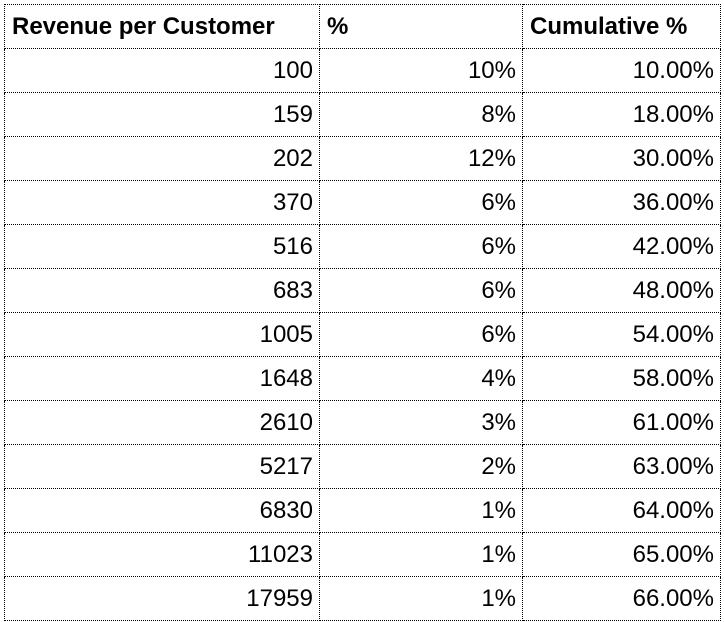 The width and height of the screenshot is (724, 622). What do you see at coordinates (621, 334) in the screenshot?
I see `cell-cumulative: 54.00%` at bounding box center [621, 334].